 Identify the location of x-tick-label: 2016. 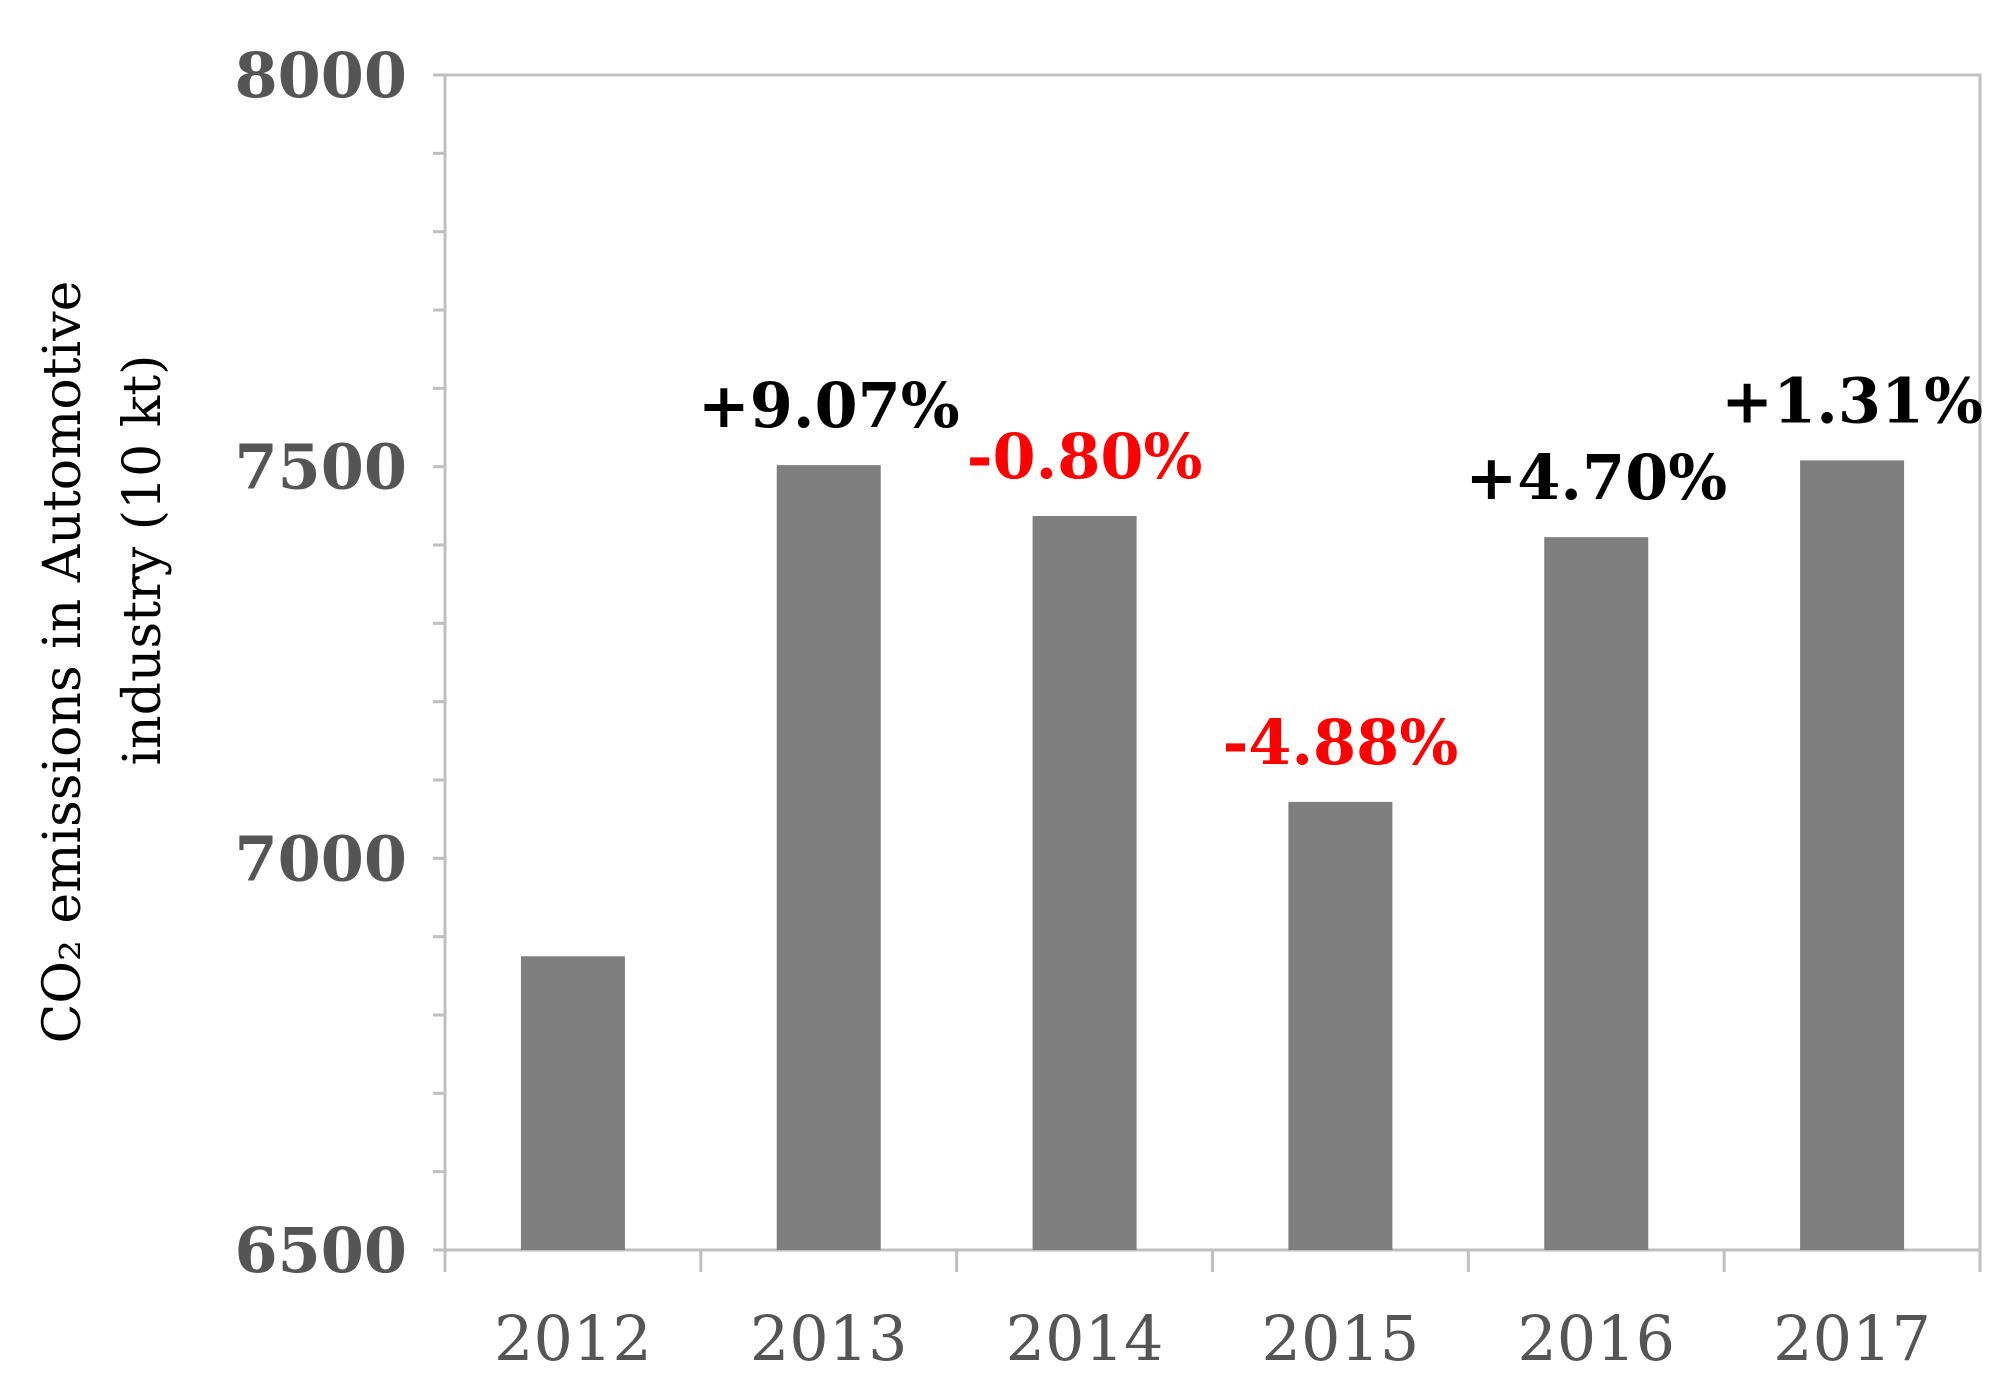
(1596, 1338).